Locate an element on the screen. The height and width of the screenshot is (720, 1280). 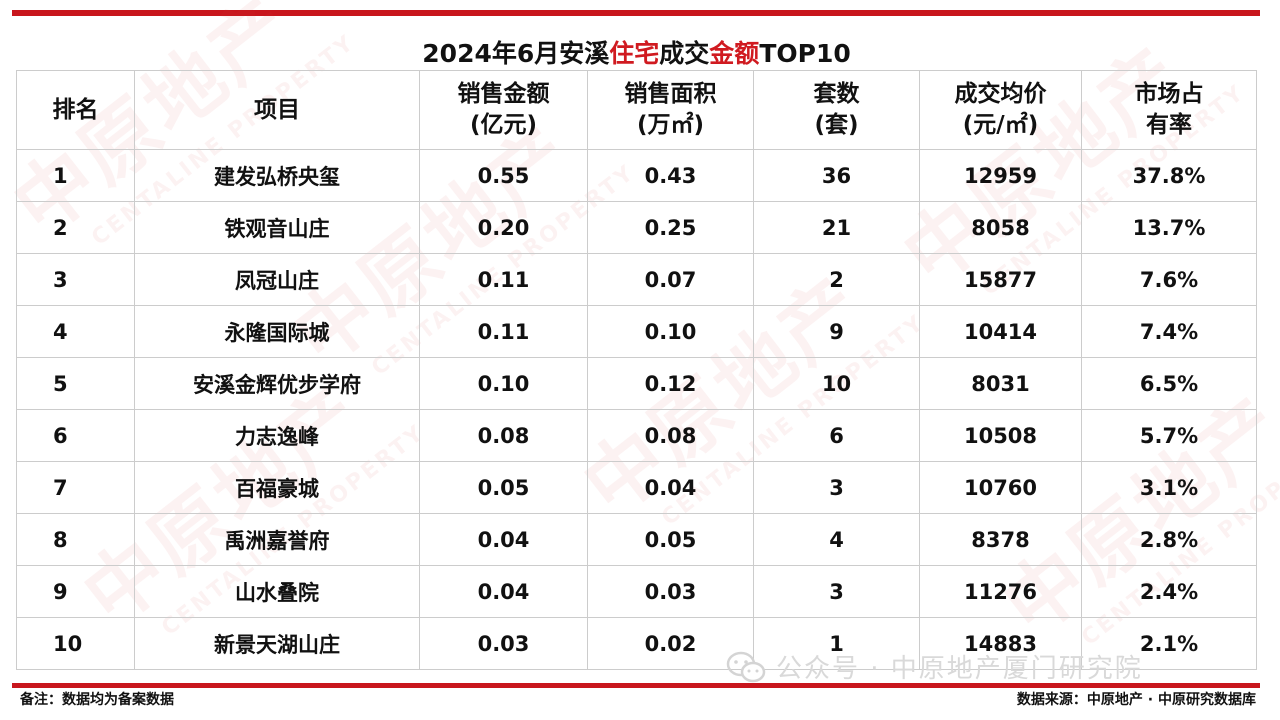
cell-amount: 0.05 is located at coordinates (503, 487).